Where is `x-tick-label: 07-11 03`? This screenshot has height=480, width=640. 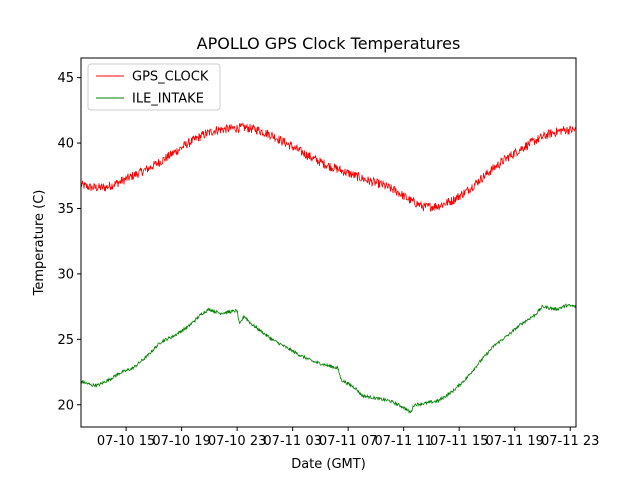
x-tick-label: 07-11 03 is located at coordinates (292, 441).